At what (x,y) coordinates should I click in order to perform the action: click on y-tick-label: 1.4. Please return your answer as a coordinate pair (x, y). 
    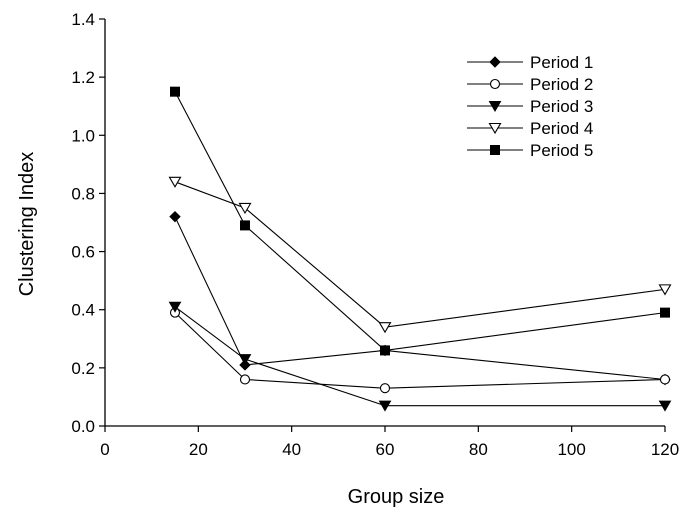
    Looking at the image, I should click on (83, 19).